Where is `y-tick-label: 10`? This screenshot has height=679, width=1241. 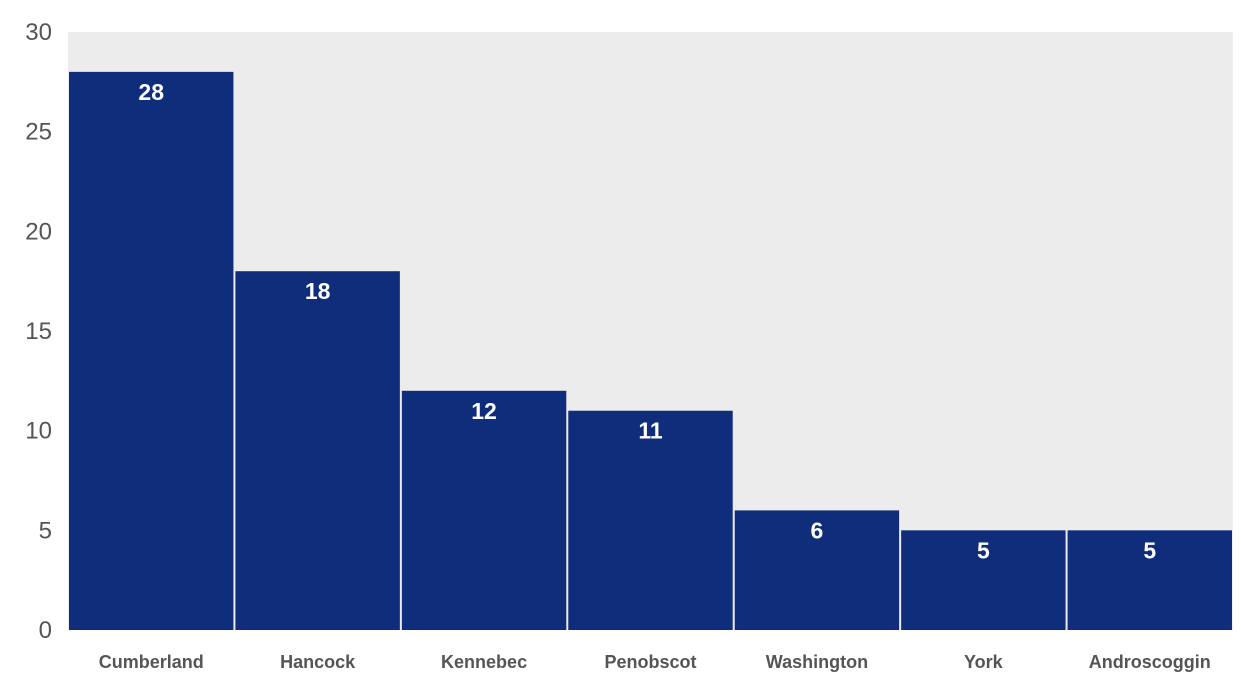
y-tick-label: 10 is located at coordinates (38, 431).